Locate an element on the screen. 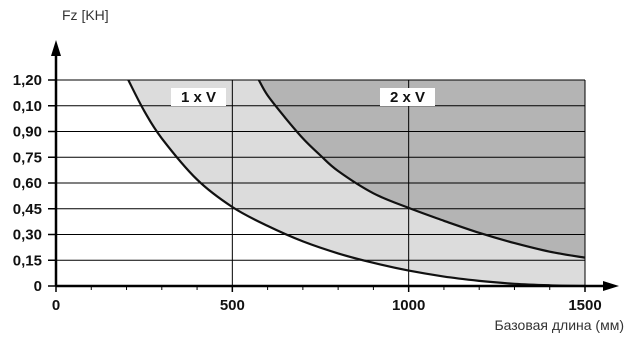 The width and height of the screenshot is (628, 345). x-tick-label: 500 is located at coordinates (232, 305).